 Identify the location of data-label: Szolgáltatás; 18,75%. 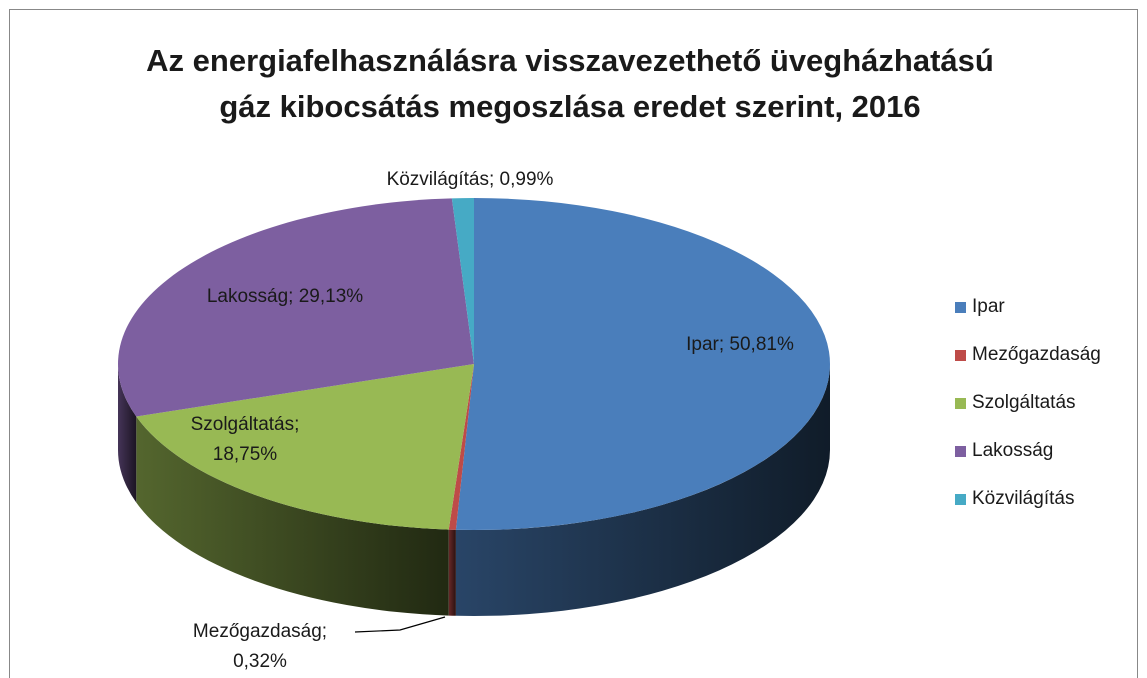
(245, 439).